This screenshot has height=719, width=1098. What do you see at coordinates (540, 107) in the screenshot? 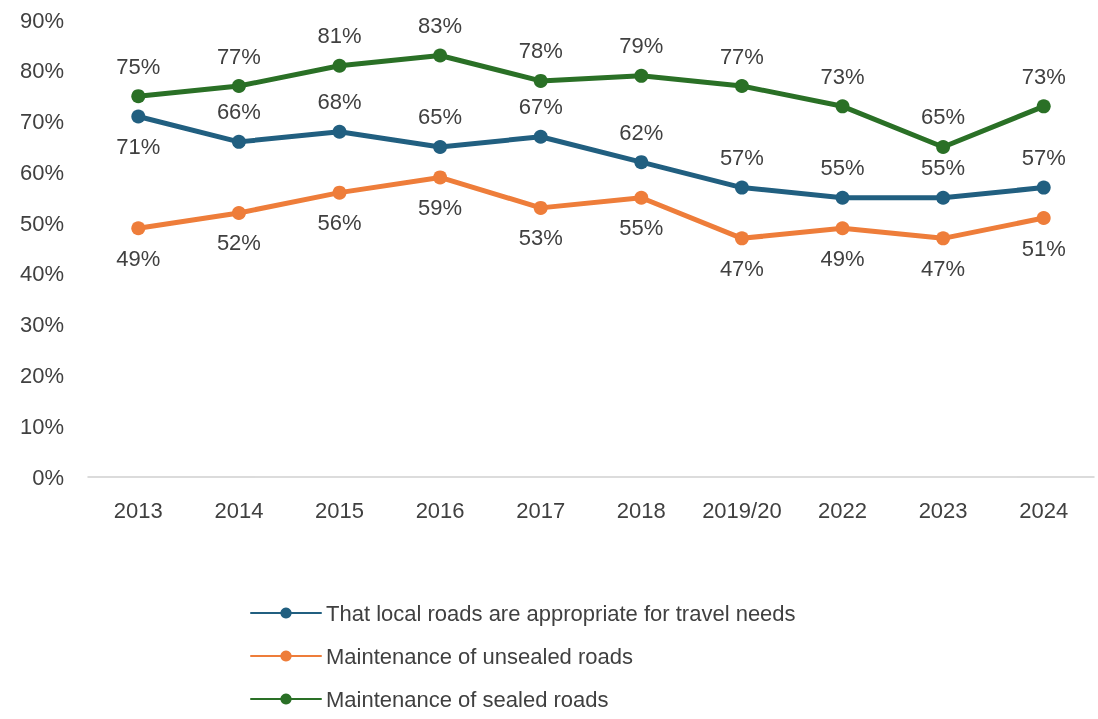
I see `data-label: 67%` at bounding box center [540, 107].